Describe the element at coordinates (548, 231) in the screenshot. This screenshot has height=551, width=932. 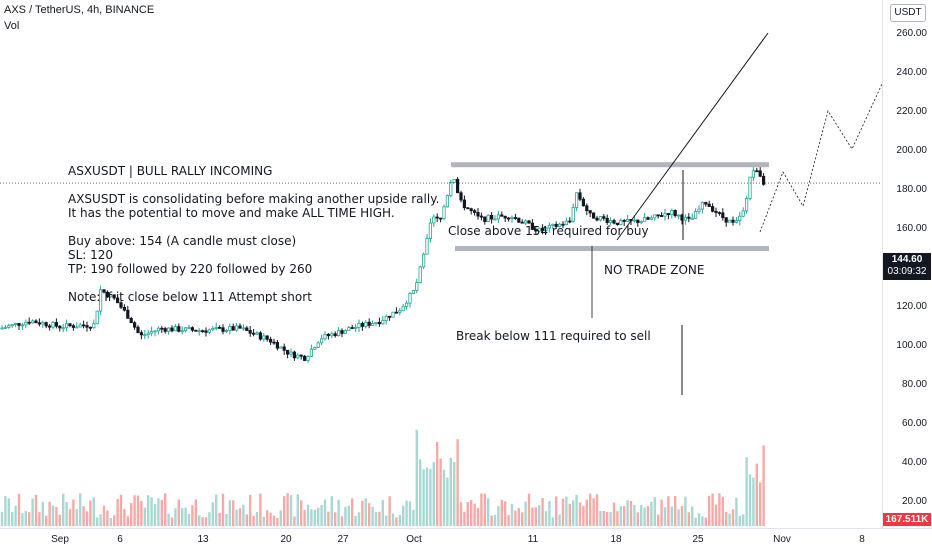
I see `annotation-close-above: Close above 154 required for buy` at that location.